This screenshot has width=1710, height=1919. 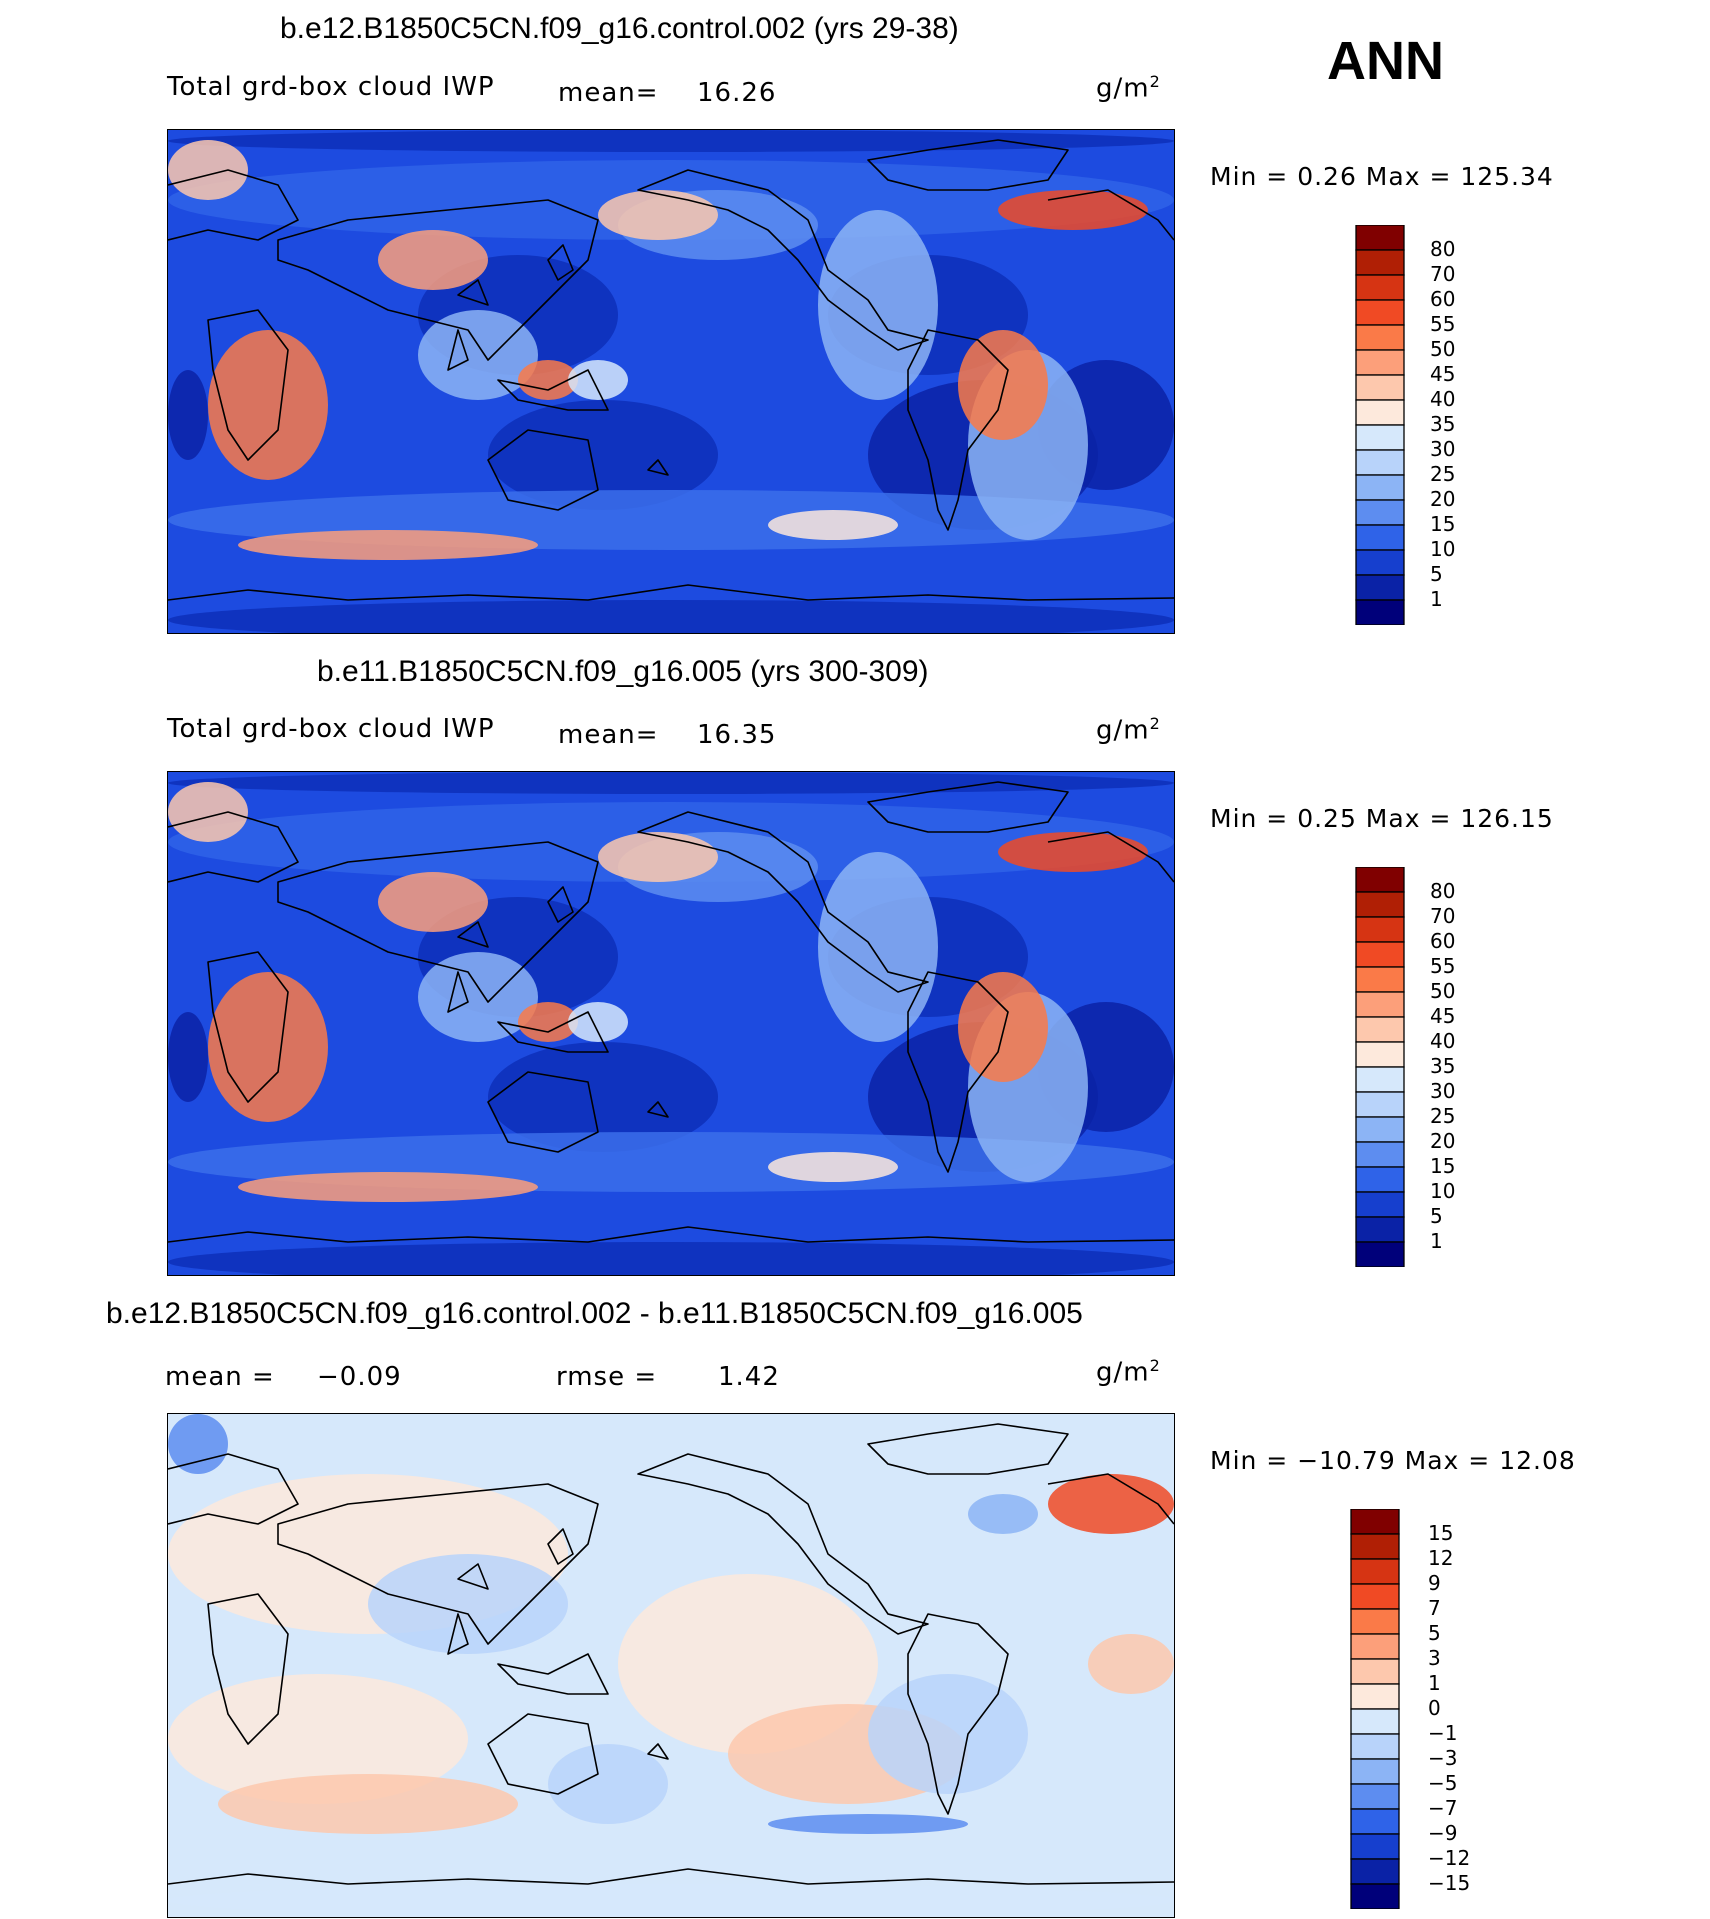 What do you see at coordinates (1470, 1067) in the screenshot?
I see `panel2-colorbar-labels: 80 70 60 55 50 45 40 35 30 25 20 15 10 5 1` at bounding box center [1470, 1067].